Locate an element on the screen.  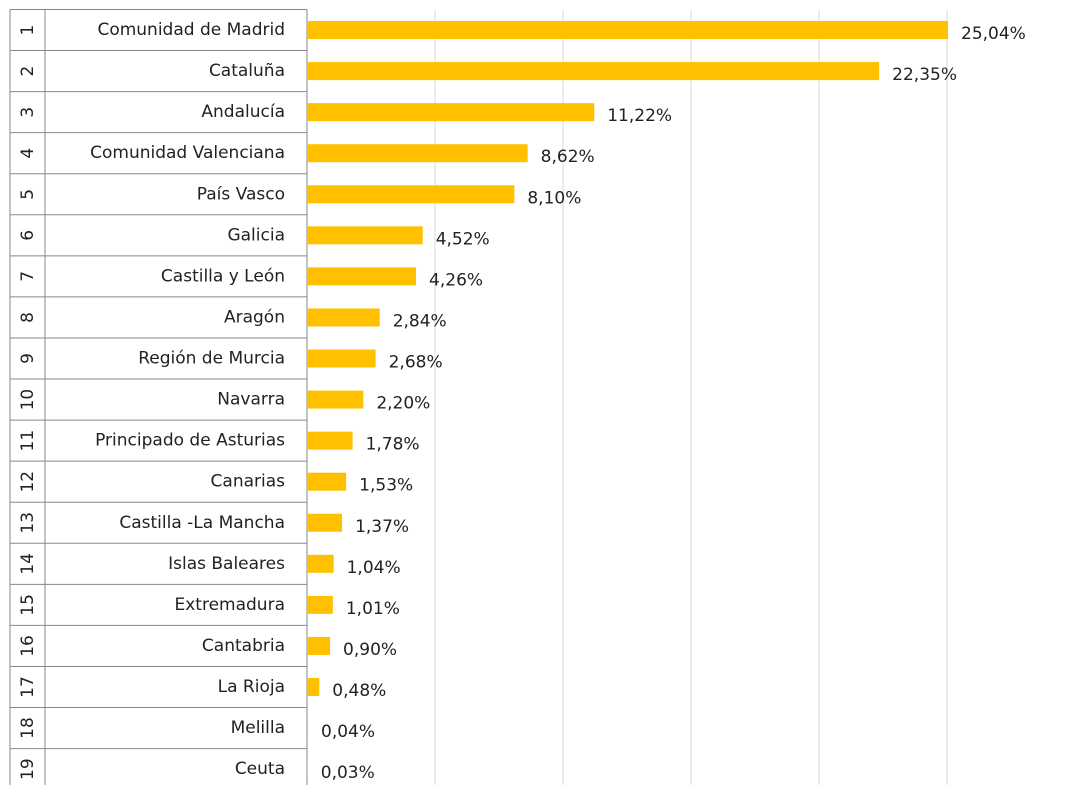
value-label: 2,84% is located at coordinates (420, 321).